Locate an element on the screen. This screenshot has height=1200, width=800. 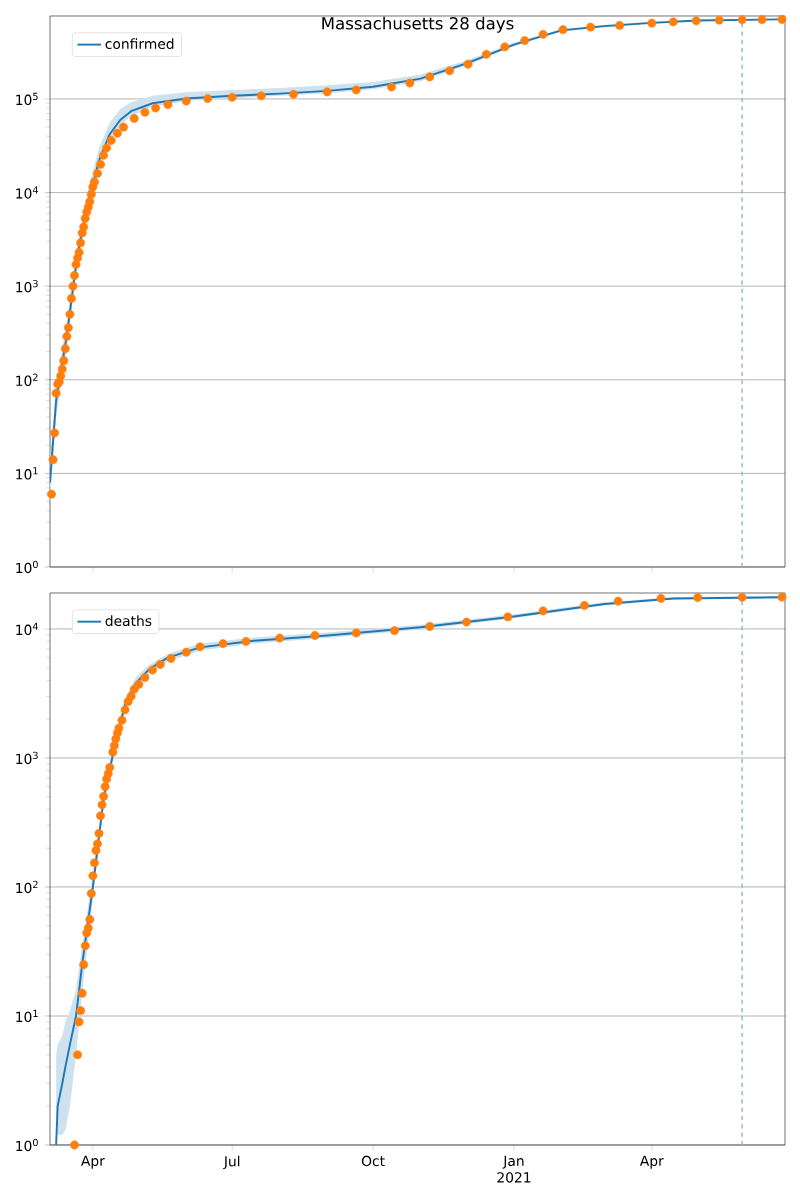
legend-label: deaths is located at coordinates (128, 621).